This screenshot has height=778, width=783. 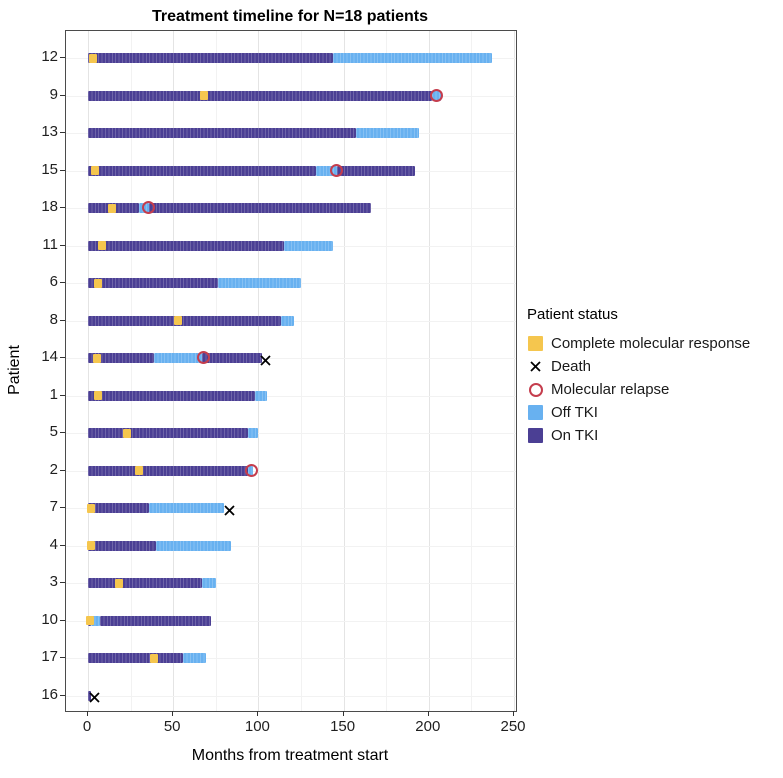 I want to click on legend-item: Off TKI, so click(x=638, y=412).